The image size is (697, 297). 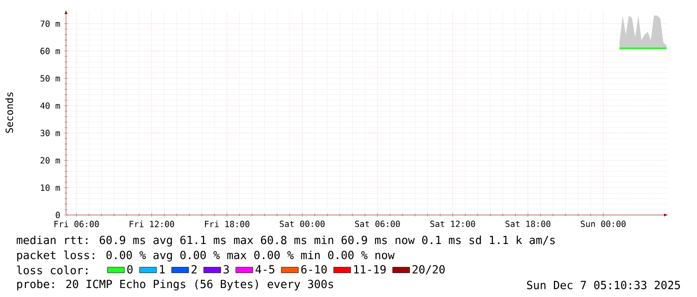 I want to click on text: median rtt: 60.9 ms avg 61.1 ms max 60.8 ms min 60.9 ms now 0.1 ms sd 1.1 k am/s, so click(x=285, y=241).